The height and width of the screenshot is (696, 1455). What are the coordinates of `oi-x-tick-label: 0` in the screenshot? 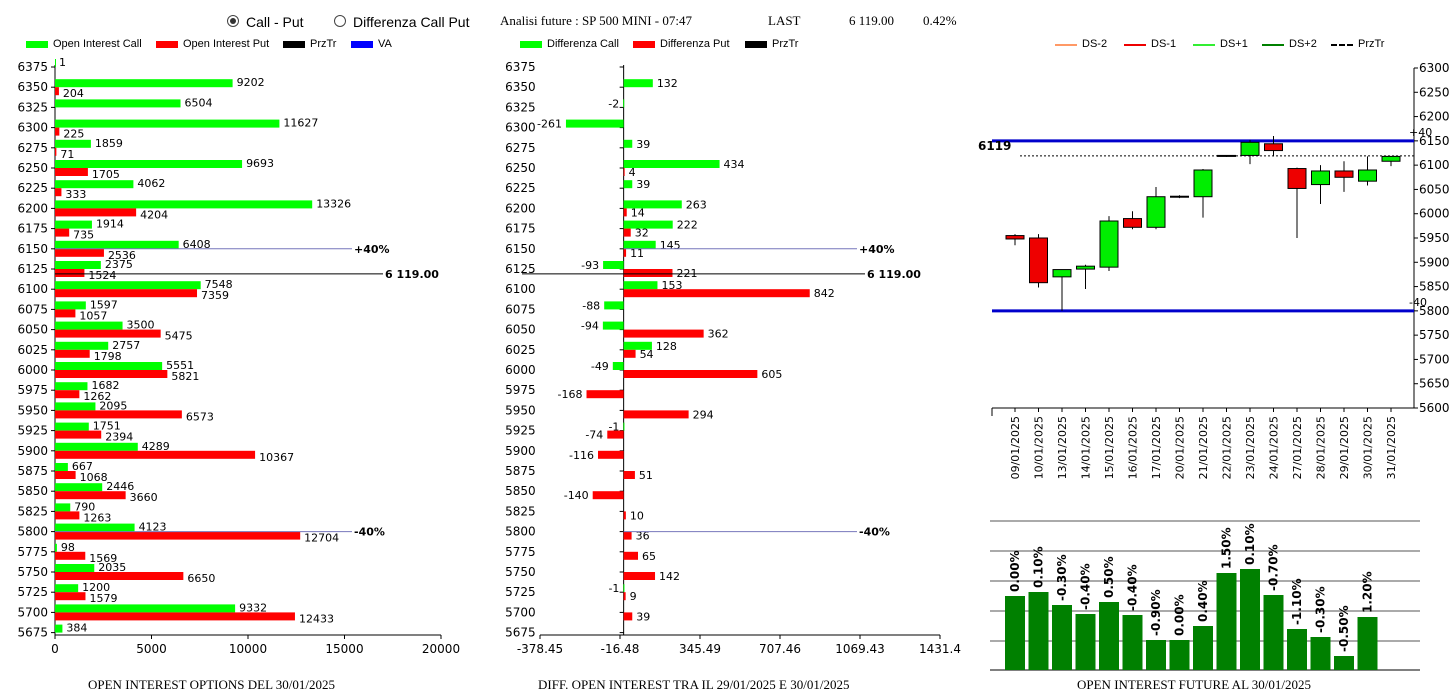 It's located at (55, 649).